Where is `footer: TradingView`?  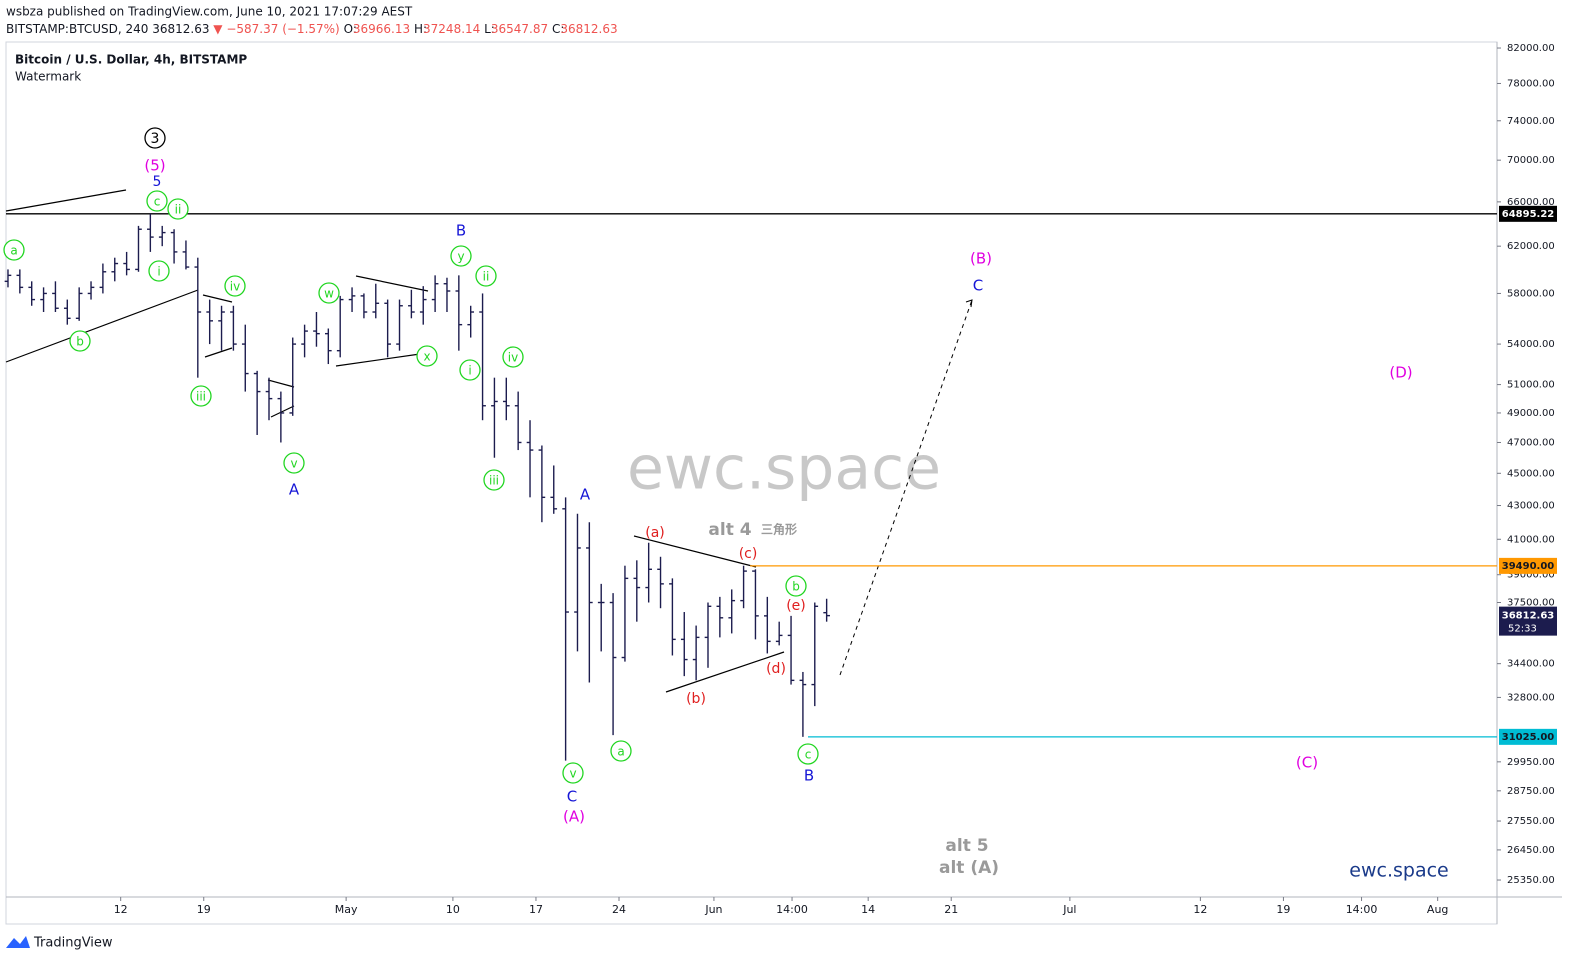
footer: TradingView is located at coordinates (73, 943).